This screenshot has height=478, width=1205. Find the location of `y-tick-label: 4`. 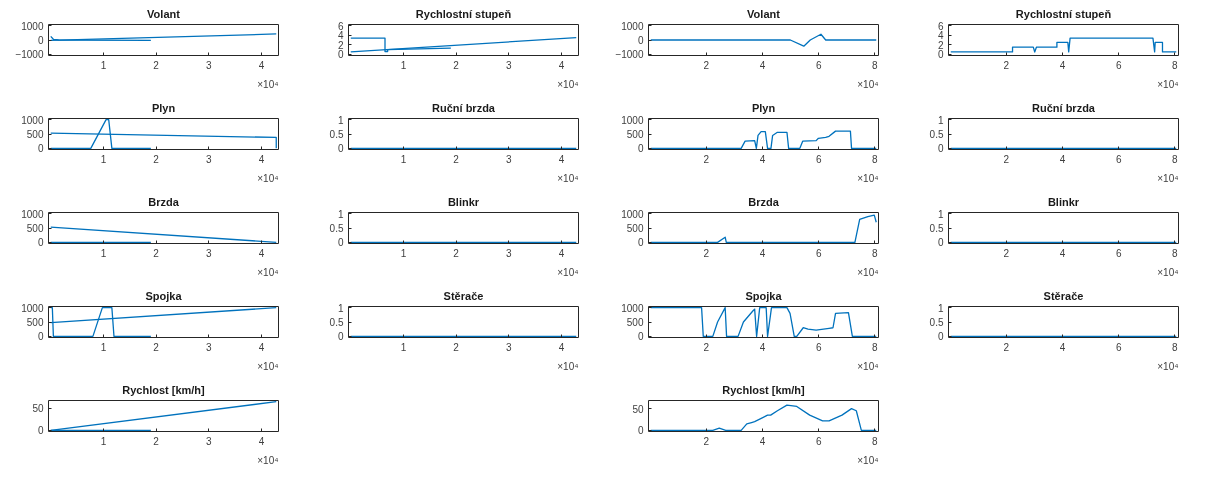

y-tick-label: 4 is located at coordinates (340, 36).